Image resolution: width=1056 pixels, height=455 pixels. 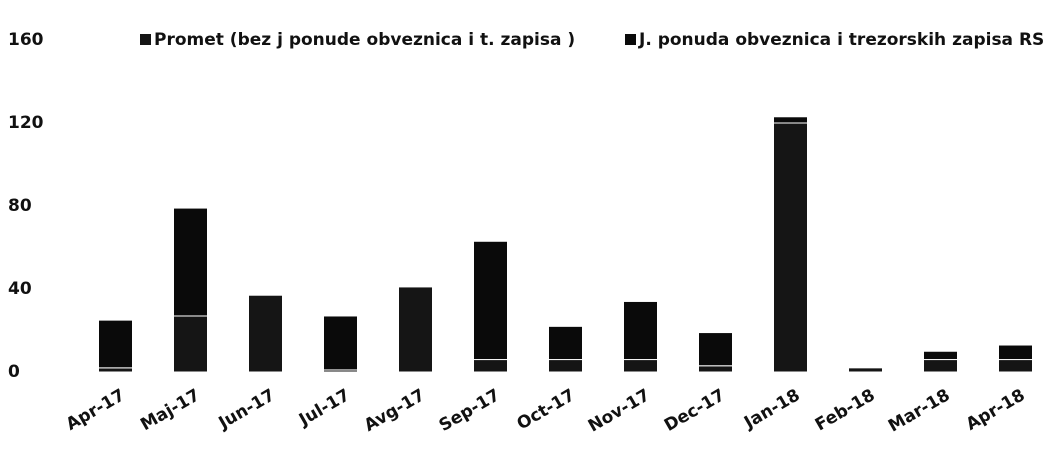 I want to click on x-tick-label: Oct-17, so click(x=546, y=409).